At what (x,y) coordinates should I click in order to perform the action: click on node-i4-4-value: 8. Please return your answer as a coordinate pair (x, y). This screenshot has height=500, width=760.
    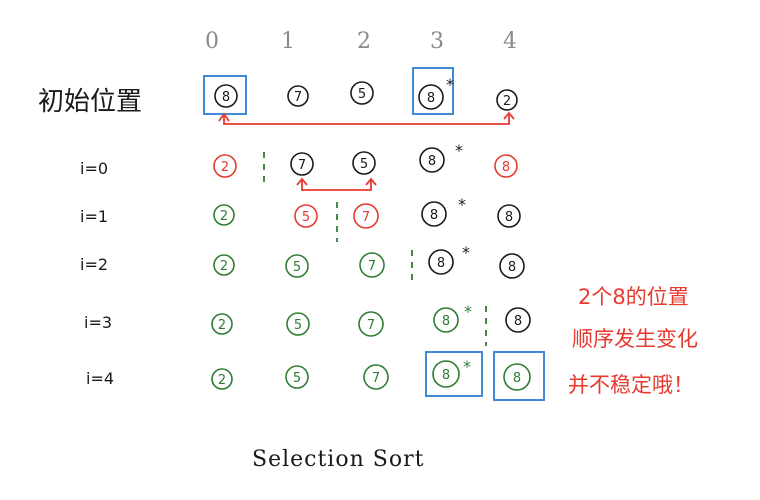
    Looking at the image, I should click on (517, 378).